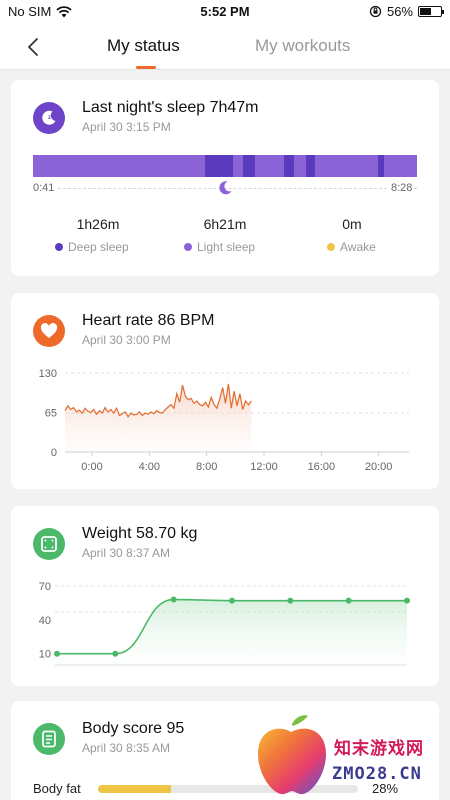 The image size is (450, 800). I want to click on weight-title: Weight 58.70 kg, so click(140, 533).